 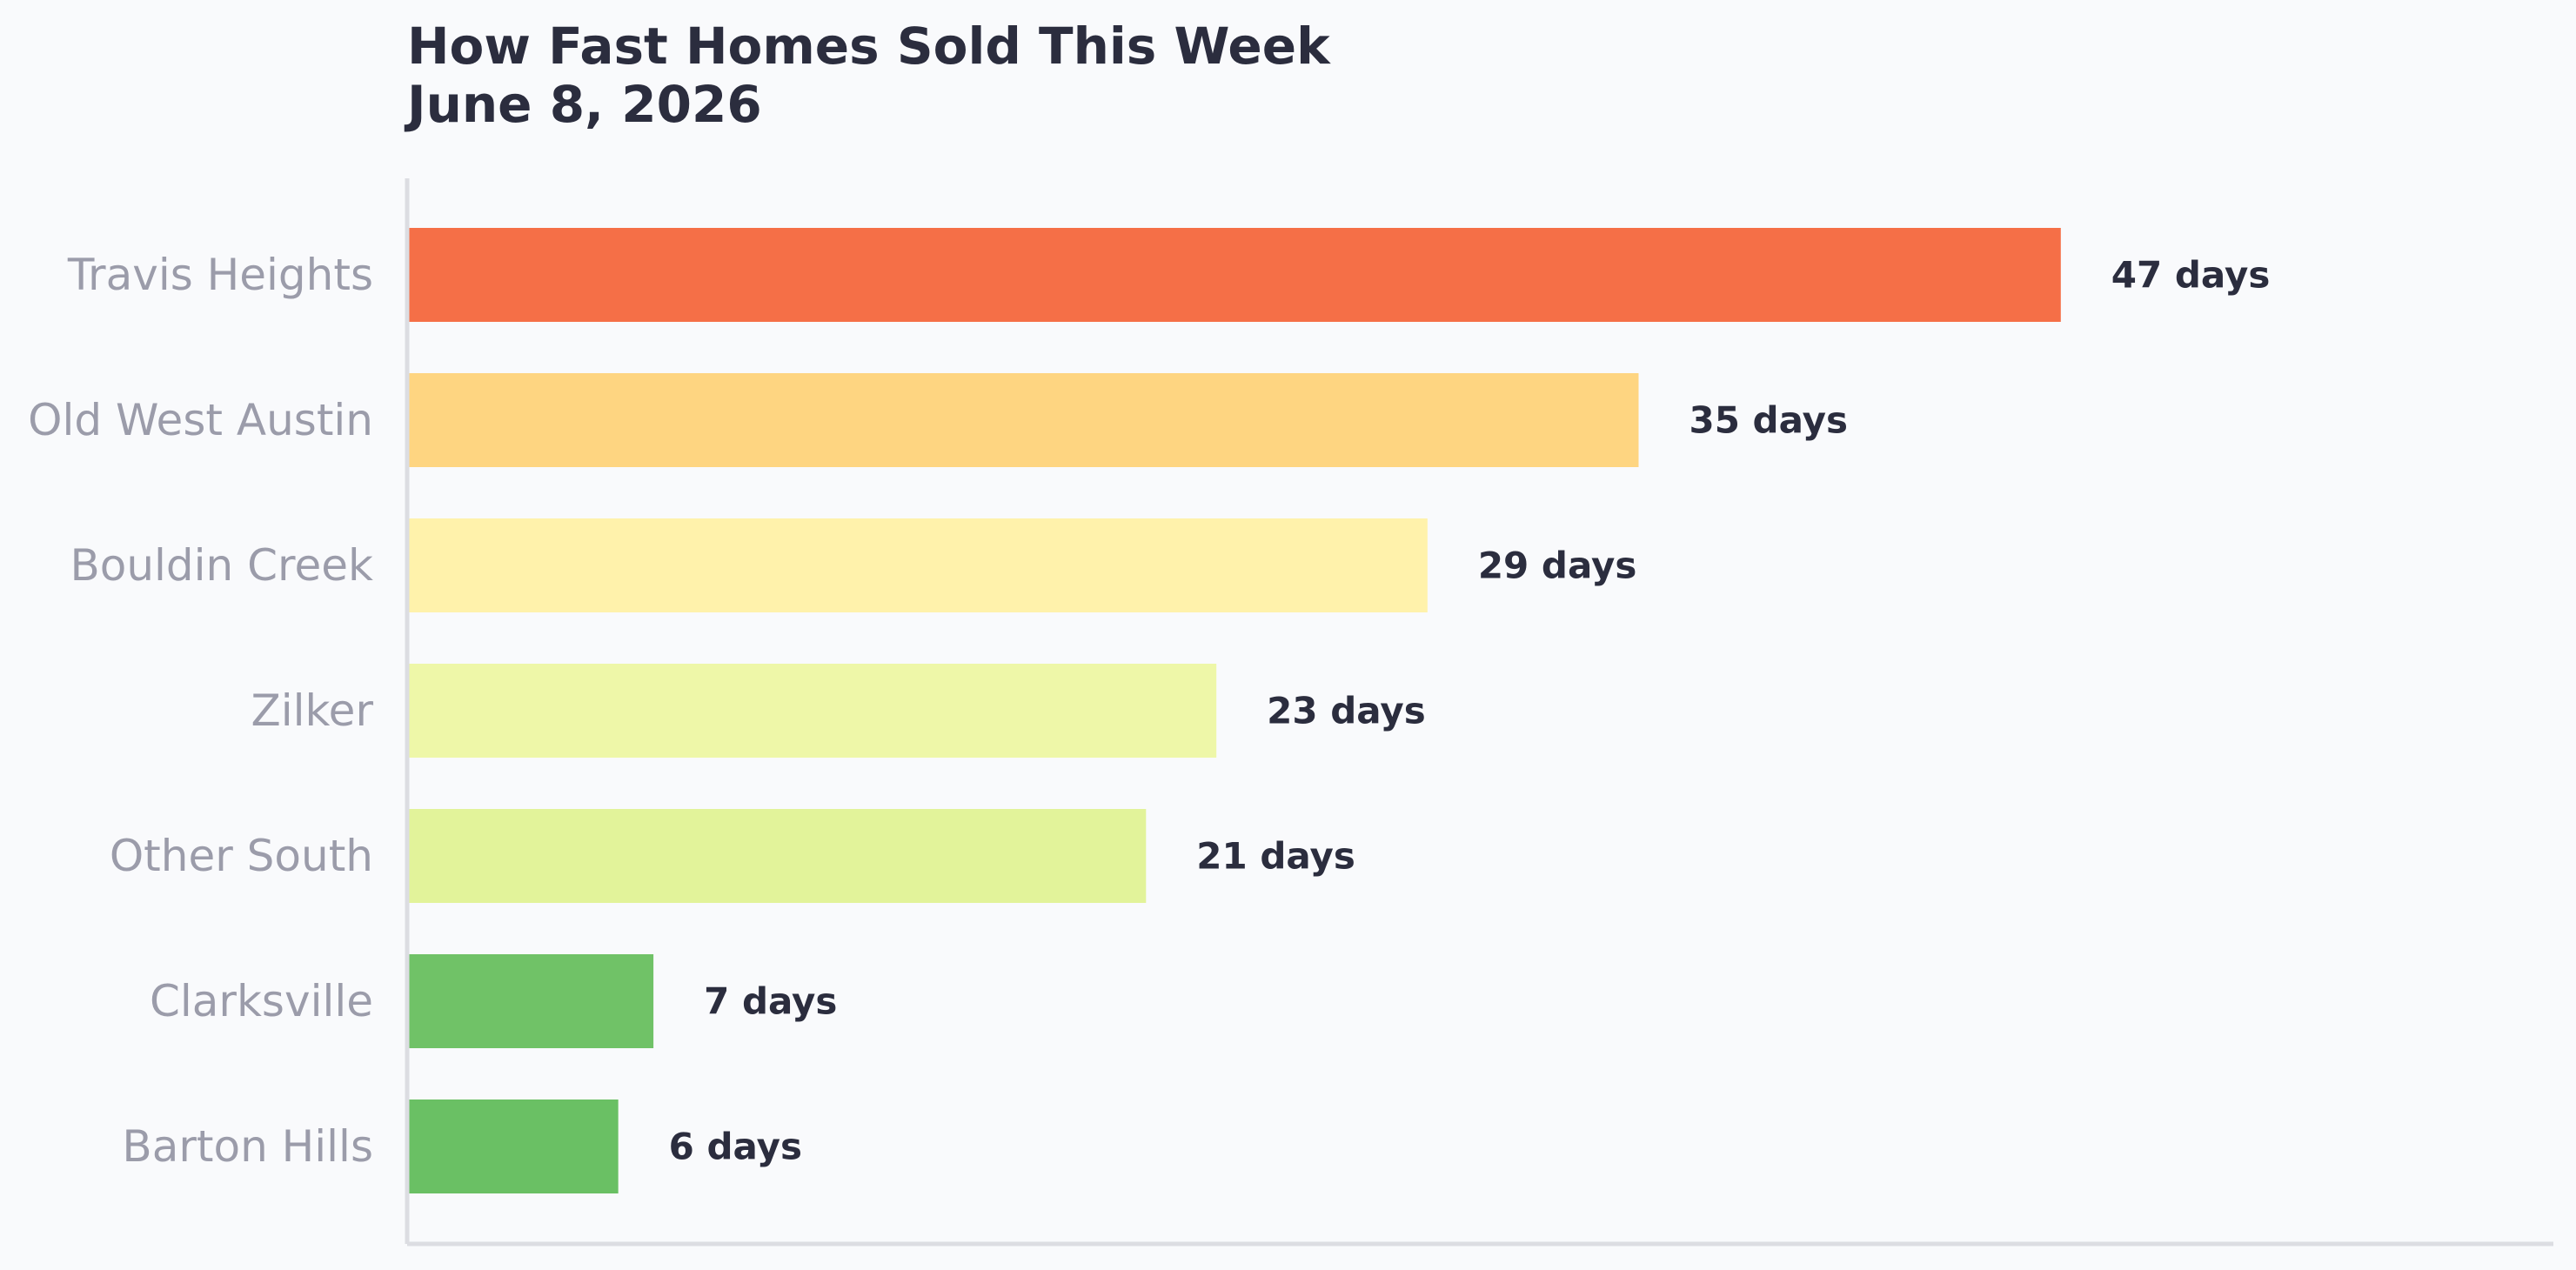 What do you see at coordinates (2191, 275) in the screenshot?
I see `value-label: 47 days` at bounding box center [2191, 275].